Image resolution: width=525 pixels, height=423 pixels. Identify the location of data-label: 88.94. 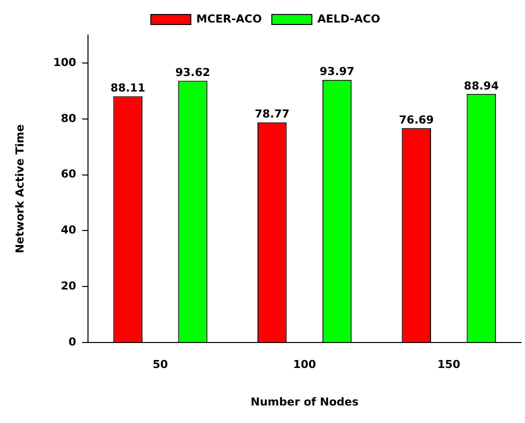
(482, 85).